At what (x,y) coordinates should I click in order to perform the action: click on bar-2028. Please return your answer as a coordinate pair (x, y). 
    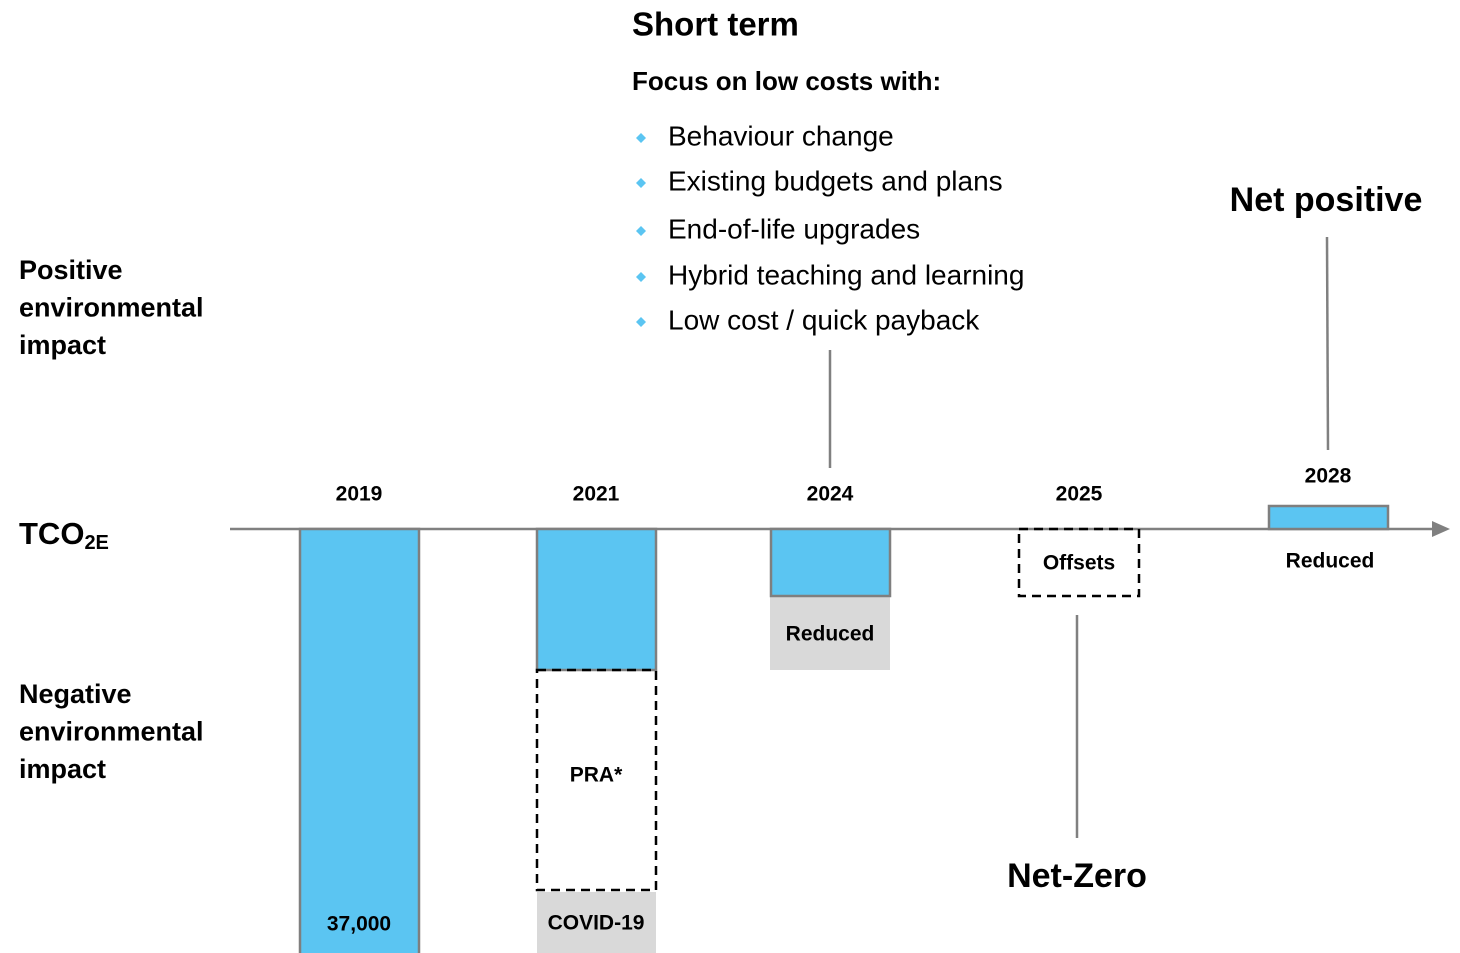
    Looking at the image, I should click on (1328, 517).